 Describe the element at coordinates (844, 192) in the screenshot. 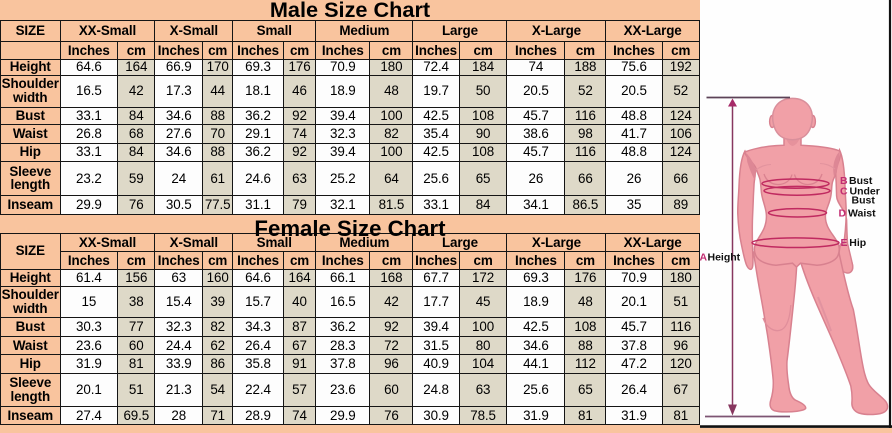

I see `svg-text: C` at that location.